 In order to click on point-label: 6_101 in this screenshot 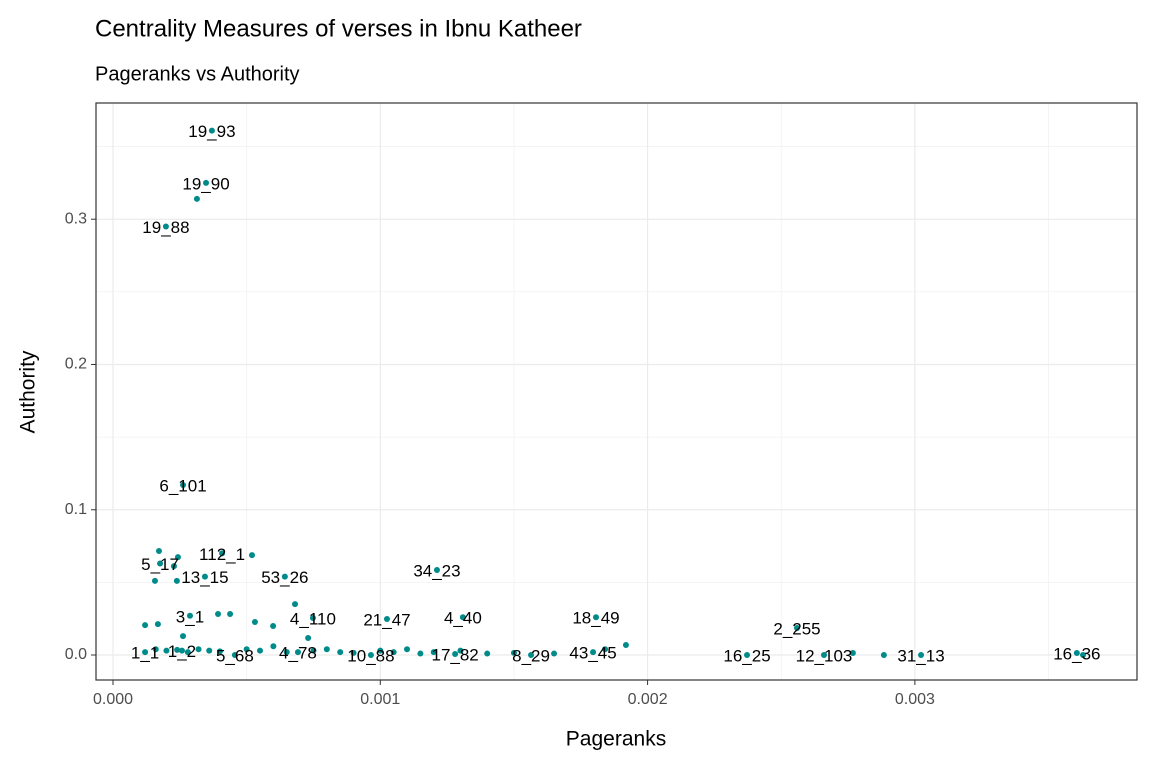, I will do `click(182, 486)`.